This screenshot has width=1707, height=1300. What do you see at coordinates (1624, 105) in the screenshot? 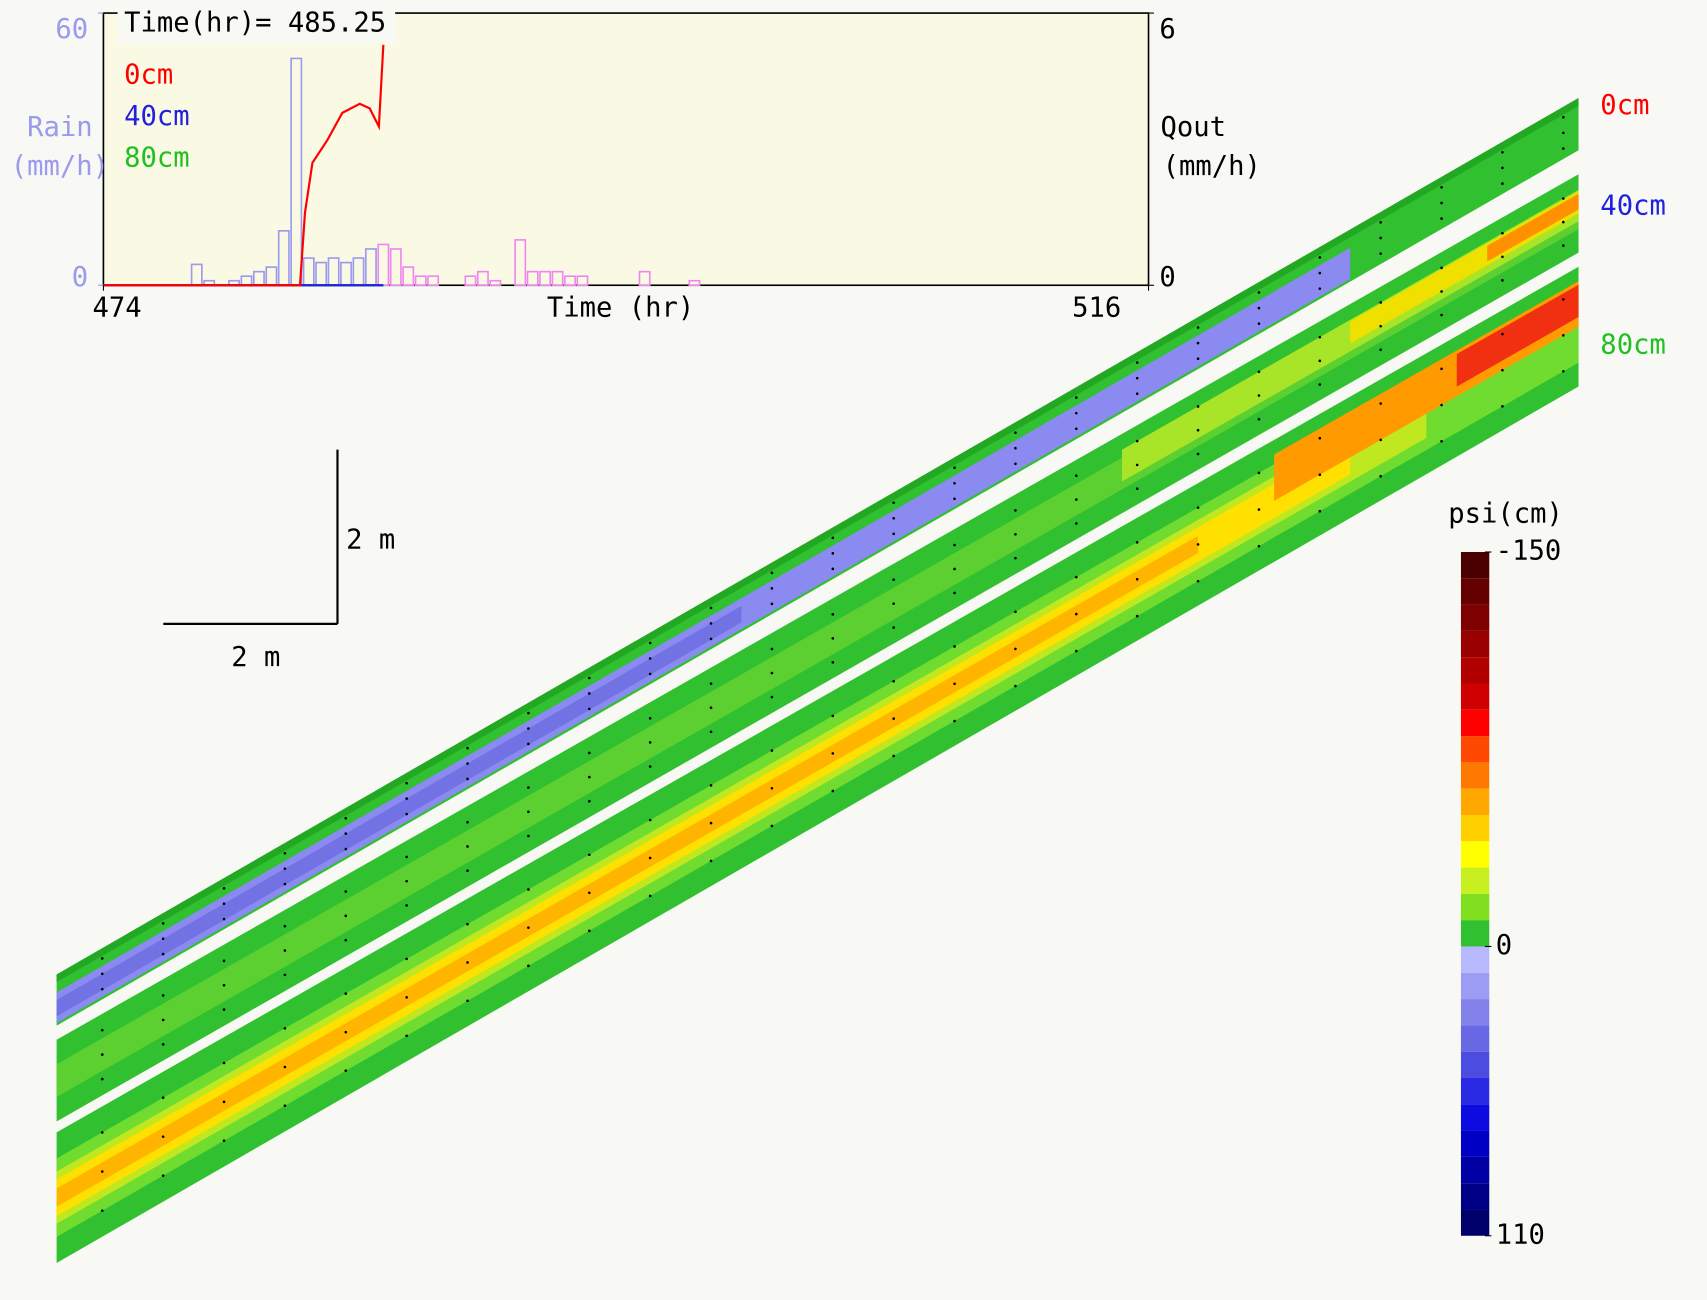
I see `profile-label: 0cm` at bounding box center [1624, 105].